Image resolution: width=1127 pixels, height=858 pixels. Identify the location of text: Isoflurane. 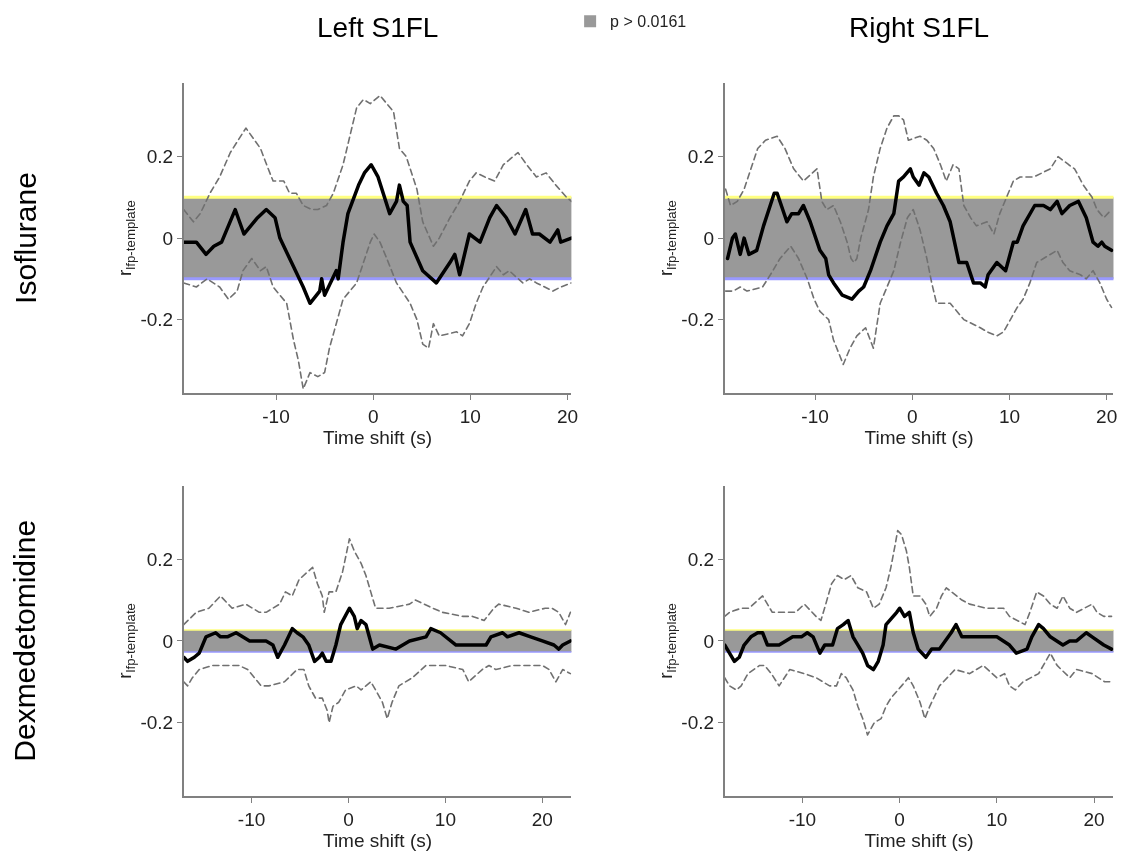
(25, 238).